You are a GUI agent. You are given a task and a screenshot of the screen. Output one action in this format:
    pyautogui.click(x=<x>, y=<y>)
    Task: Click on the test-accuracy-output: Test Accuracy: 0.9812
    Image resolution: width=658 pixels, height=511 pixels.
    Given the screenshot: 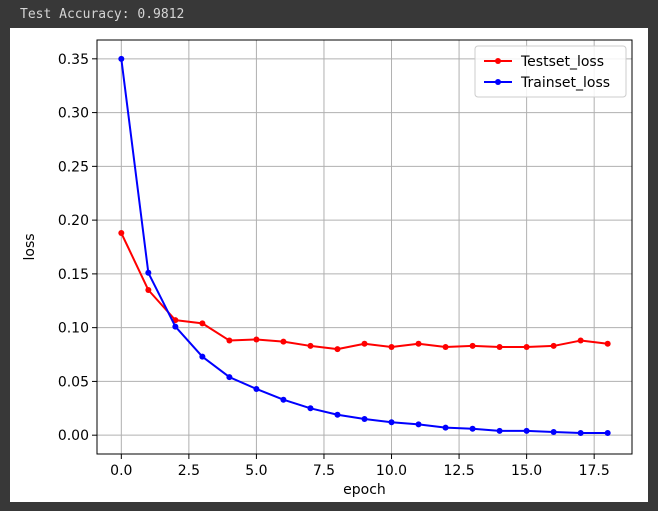 What is the action you would take?
    pyautogui.click(x=102, y=14)
    